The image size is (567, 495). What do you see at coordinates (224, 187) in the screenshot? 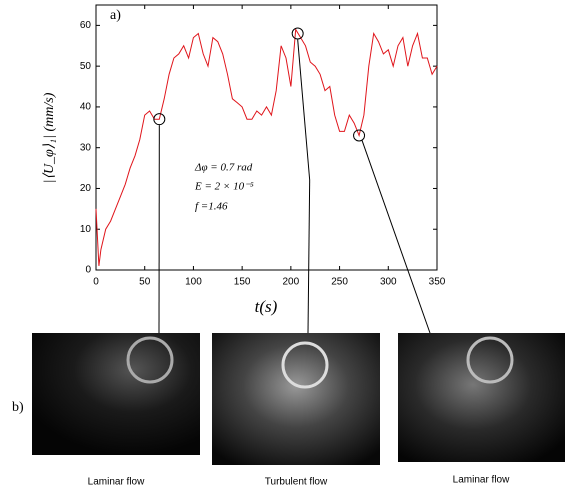
I see `annotation: E = 2 × 10⁻⁵` at bounding box center [224, 187].